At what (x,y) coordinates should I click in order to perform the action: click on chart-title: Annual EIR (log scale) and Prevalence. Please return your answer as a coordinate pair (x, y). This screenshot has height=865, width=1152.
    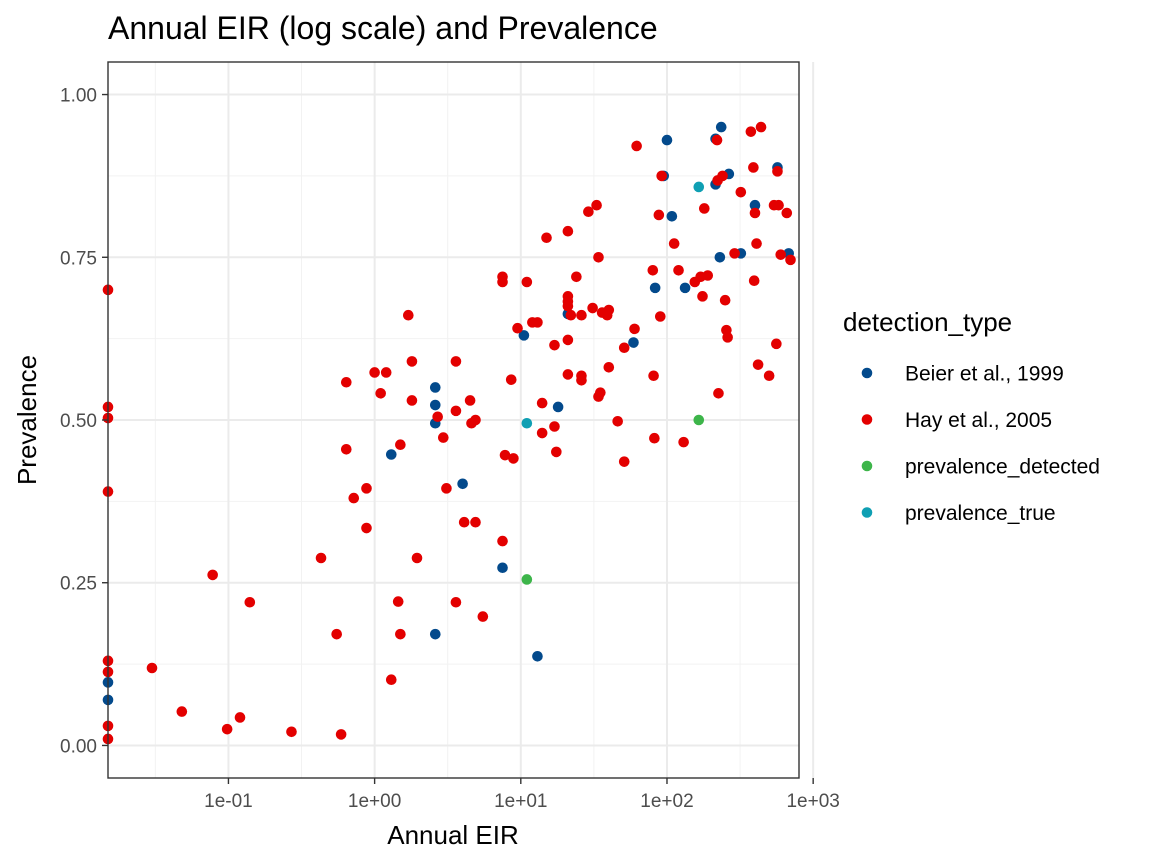
    Looking at the image, I should click on (383, 28).